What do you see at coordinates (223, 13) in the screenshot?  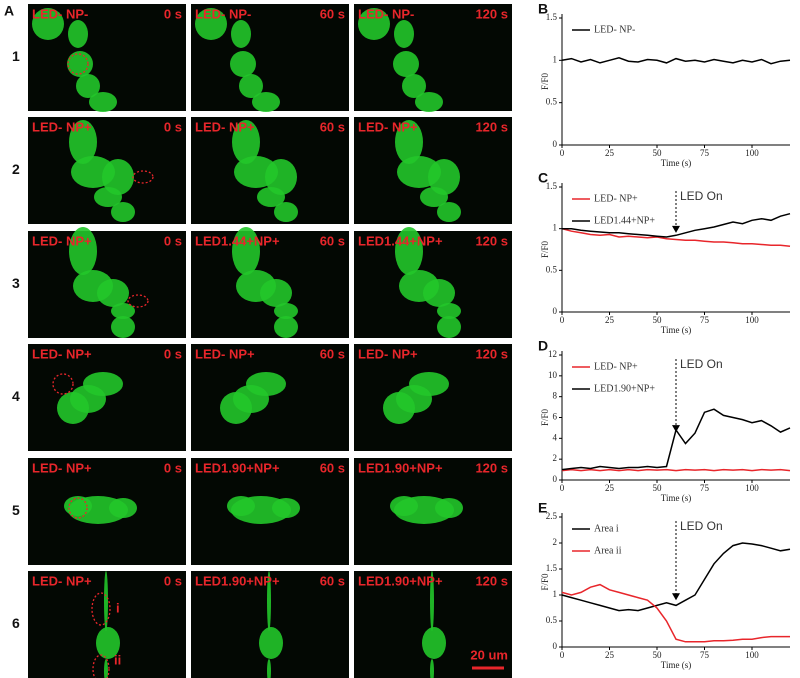 I see `condition-label: LED- NP-` at bounding box center [223, 13].